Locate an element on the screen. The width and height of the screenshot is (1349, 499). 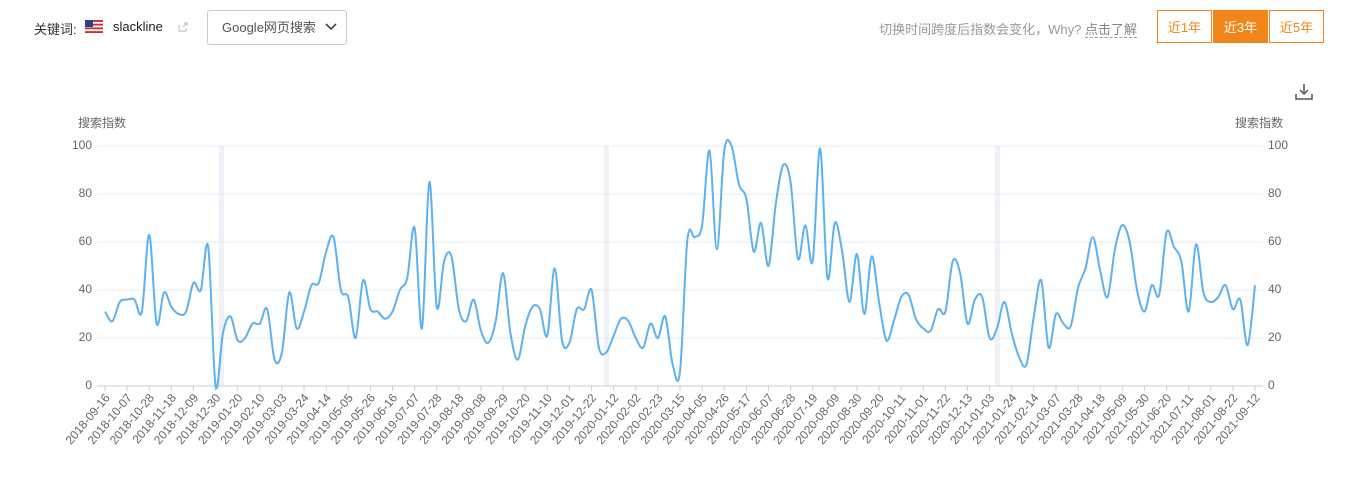
note-text: 切换时间跨度后指数会变化，Why? is located at coordinates (980, 29).